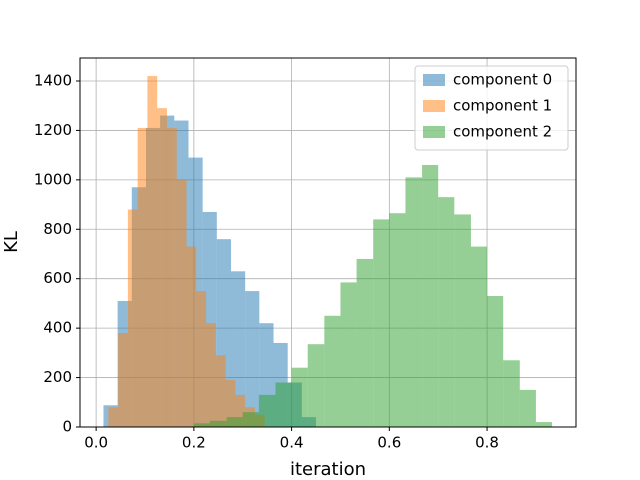 The image size is (640, 480). I want to click on x-tick-label: 0.4, so click(292, 443).